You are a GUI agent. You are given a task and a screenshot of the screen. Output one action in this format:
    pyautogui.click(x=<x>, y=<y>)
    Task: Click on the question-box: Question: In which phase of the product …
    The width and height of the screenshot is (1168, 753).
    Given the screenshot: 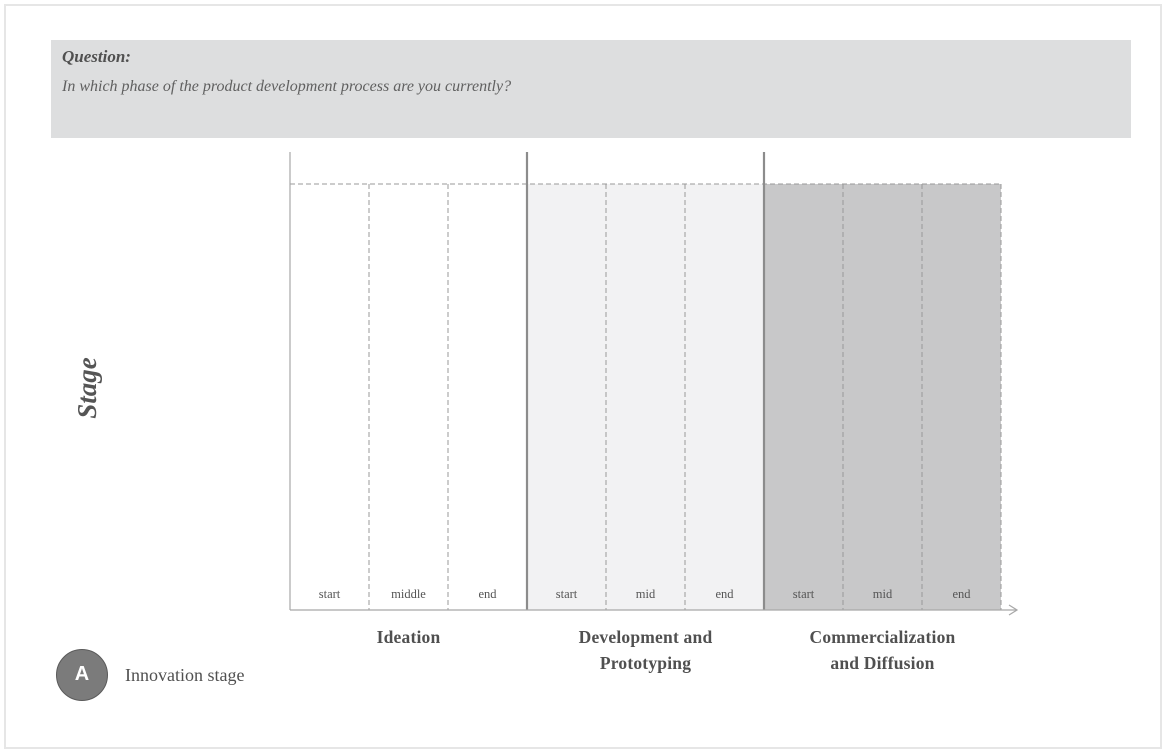 What is the action you would take?
    pyautogui.click(x=591, y=89)
    